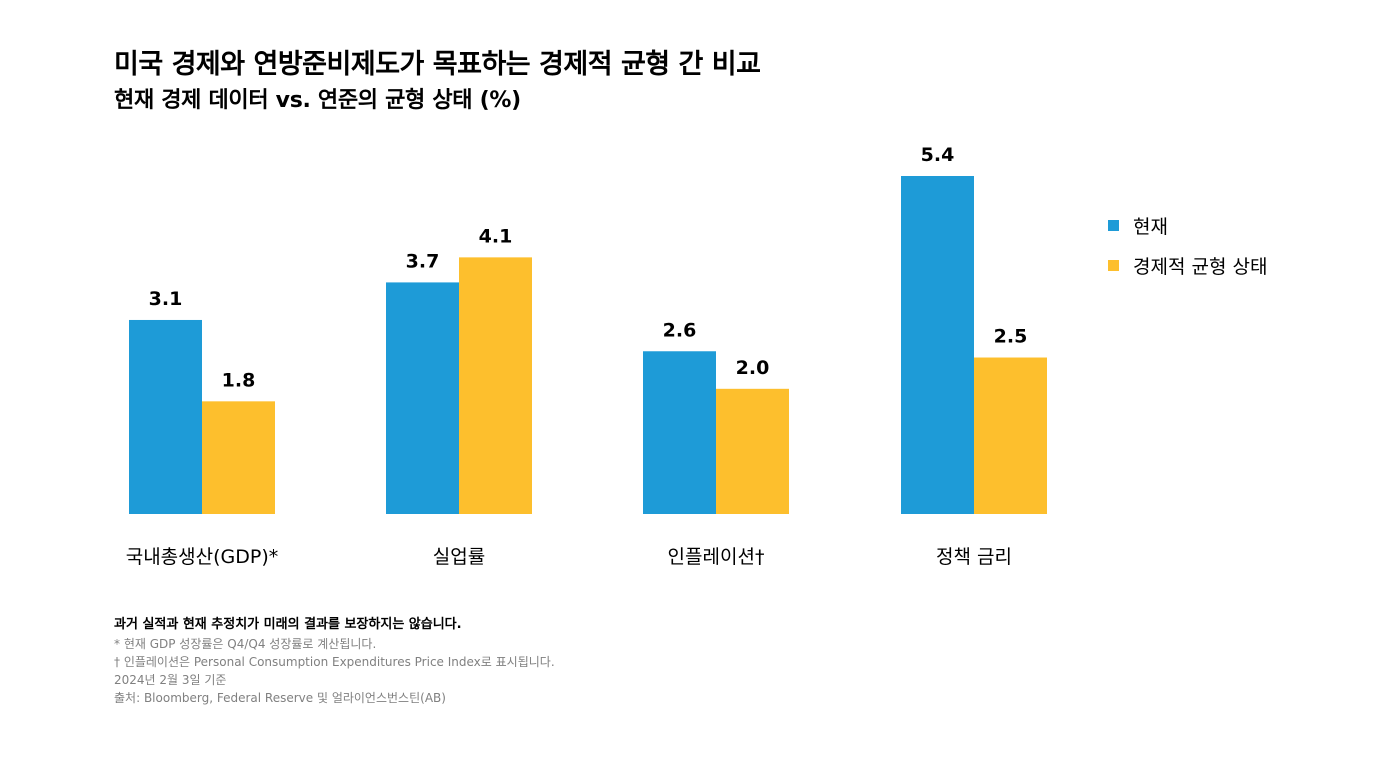  I want to click on gdp-footnote: * 현재 GDP 성장률은 Q4/Q4 성장률로 계산됩니다., so click(245, 644).